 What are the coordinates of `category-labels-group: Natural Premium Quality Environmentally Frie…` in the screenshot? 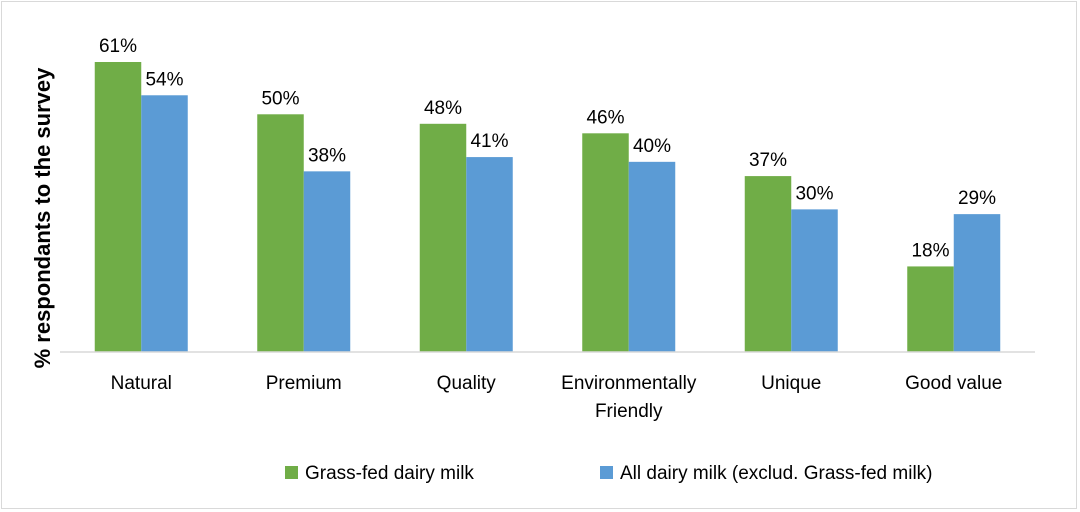 It's located at (557, 397).